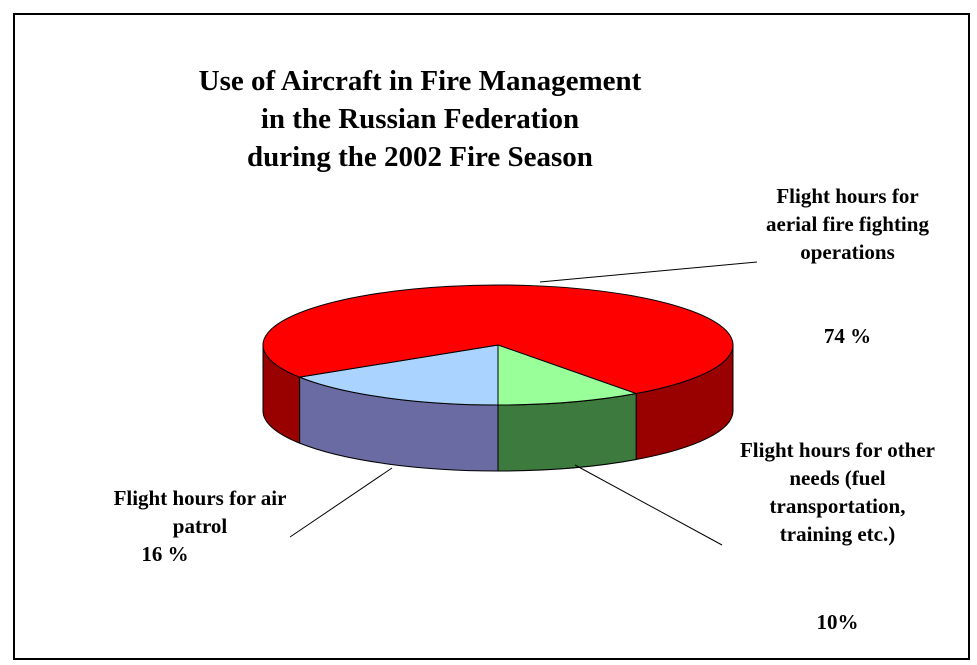 This screenshot has width=977, height=665. Describe the element at coordinates (420, 119) in the screenshot. I see `chart-title: in the Russian Federation` at that location.